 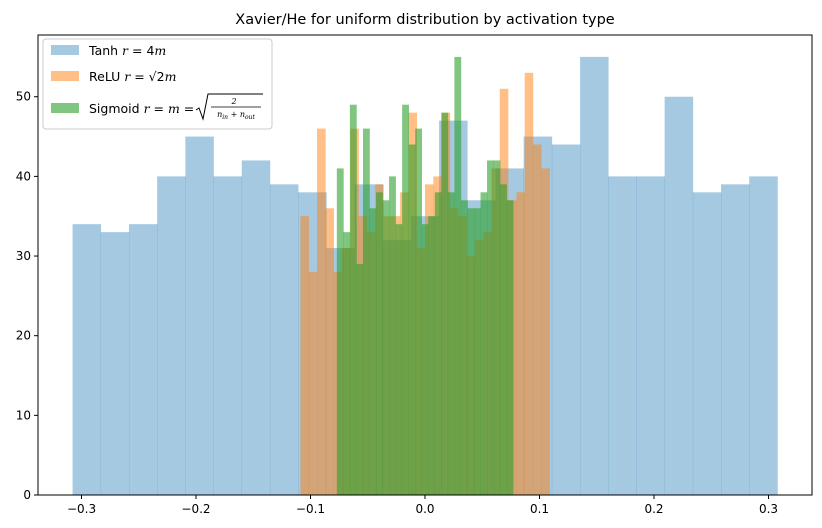 I want to click on fraction-numerator: 2, so click(x=233, y=101).